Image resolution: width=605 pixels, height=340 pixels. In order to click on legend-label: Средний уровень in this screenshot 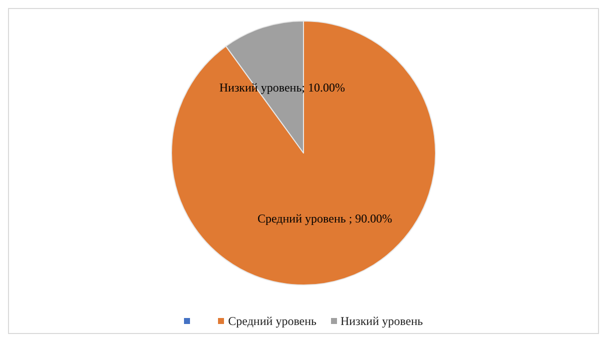, I will do `click(272, 321)`.